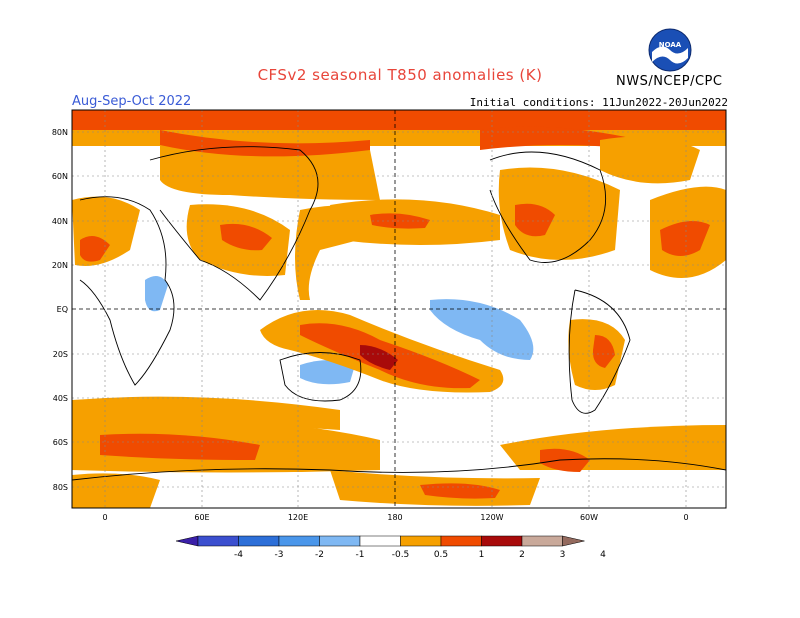 The width and height of the screenshot is (800, 618). I want to click on lat-label: 20S, so click(60, 354).